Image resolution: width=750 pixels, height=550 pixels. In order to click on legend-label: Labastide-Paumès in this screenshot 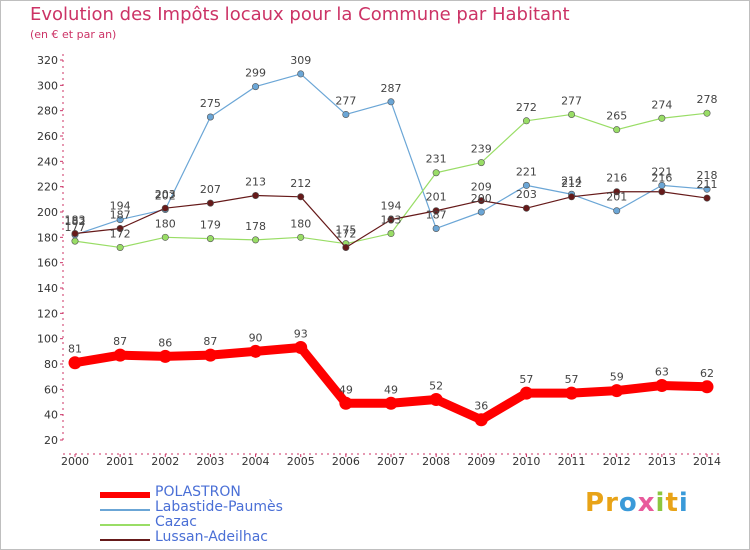, I will do `click(219, 507)`.